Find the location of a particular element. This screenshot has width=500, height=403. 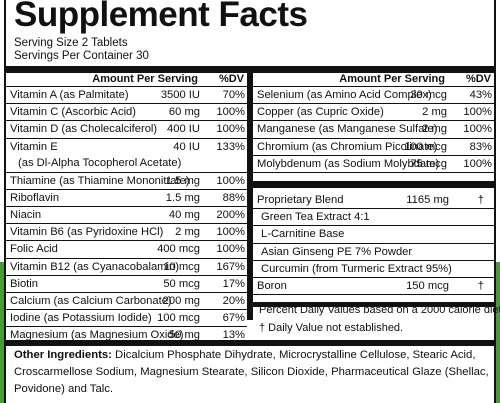

blend-item-name: Green Tea Extract 4:1 is located at coordinates (315, 217).